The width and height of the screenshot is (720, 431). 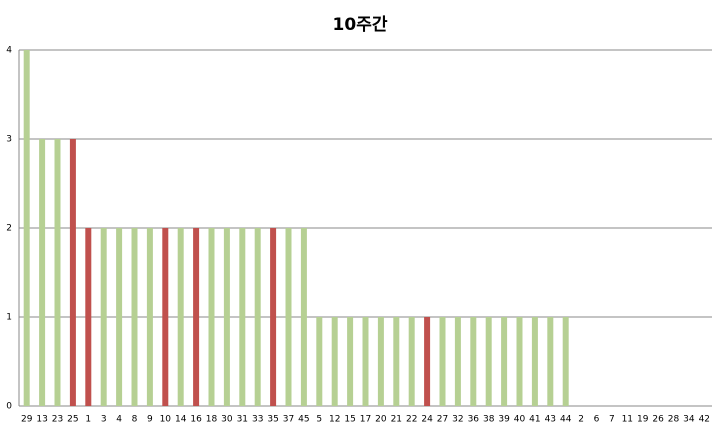 I want to click on x-tick-label: 21, so click(x=396, y=420).